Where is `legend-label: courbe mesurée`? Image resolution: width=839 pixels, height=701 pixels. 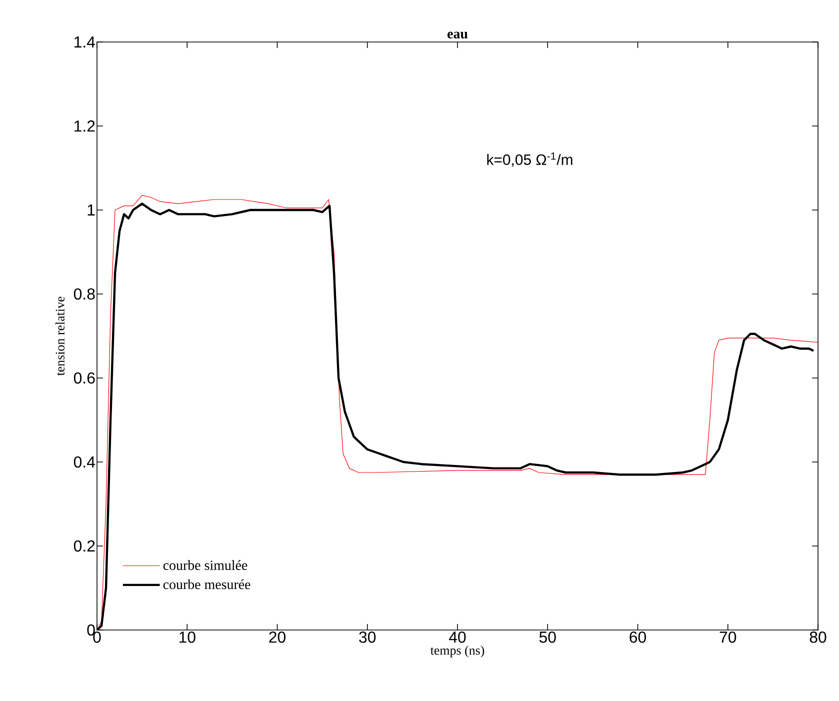
legend-label: courbe mesurée is located at coordinates (206, 584).